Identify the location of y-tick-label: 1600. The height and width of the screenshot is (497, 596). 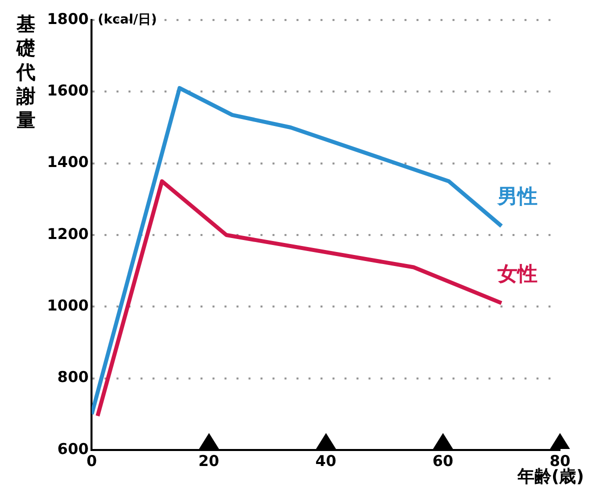
(68, 91).